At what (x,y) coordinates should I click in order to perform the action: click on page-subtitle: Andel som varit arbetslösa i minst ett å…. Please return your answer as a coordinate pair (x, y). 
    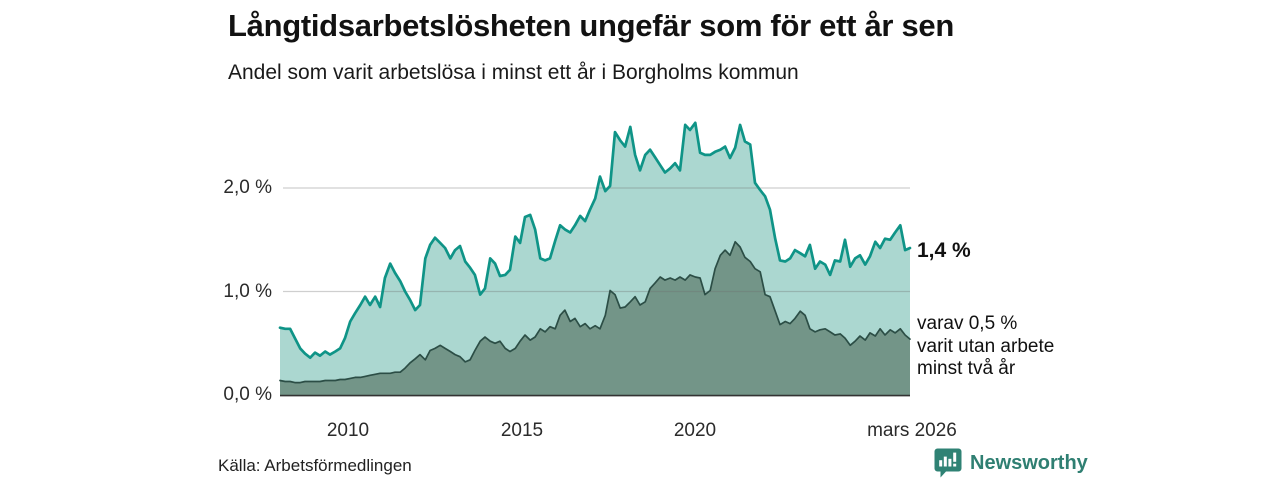
    Looking at the image, I should click on (513, 72).